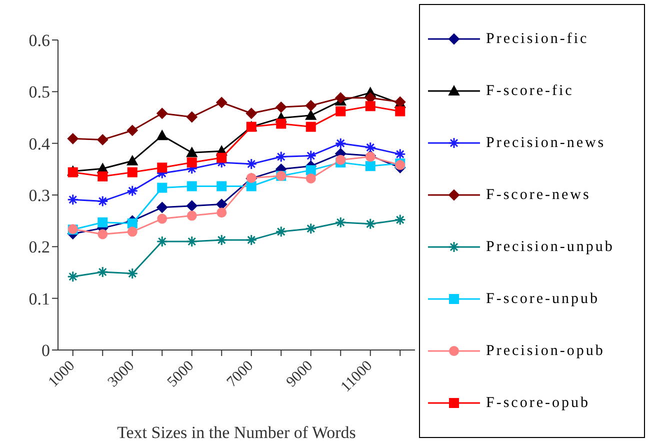 The width and height of the screenshot is (651, 445). I want to click on legend-label: F-score-fic, so click(530, 91).